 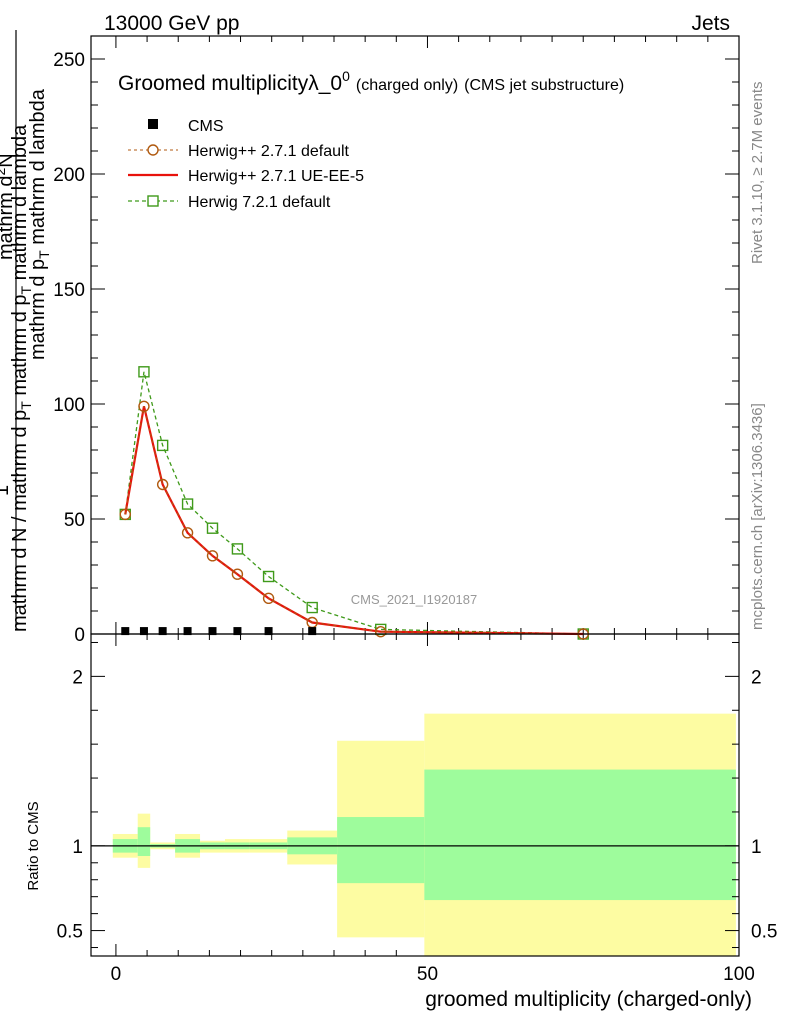 I want to click on main-y-tick-label: 50, so click(x=74, y=520).